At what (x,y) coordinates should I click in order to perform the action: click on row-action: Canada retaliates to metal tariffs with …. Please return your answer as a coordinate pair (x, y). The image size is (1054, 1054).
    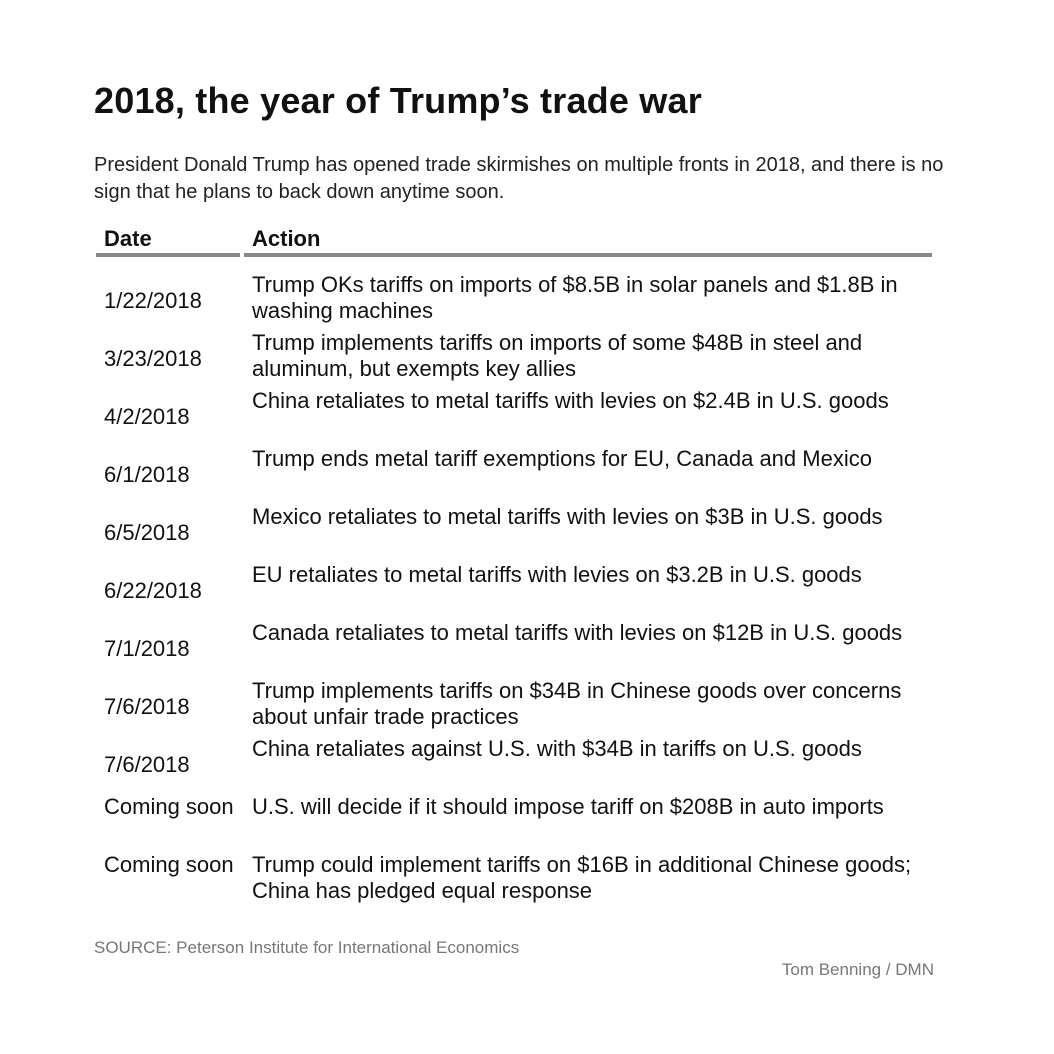
    Looking at the image, I should click on (577, 632).